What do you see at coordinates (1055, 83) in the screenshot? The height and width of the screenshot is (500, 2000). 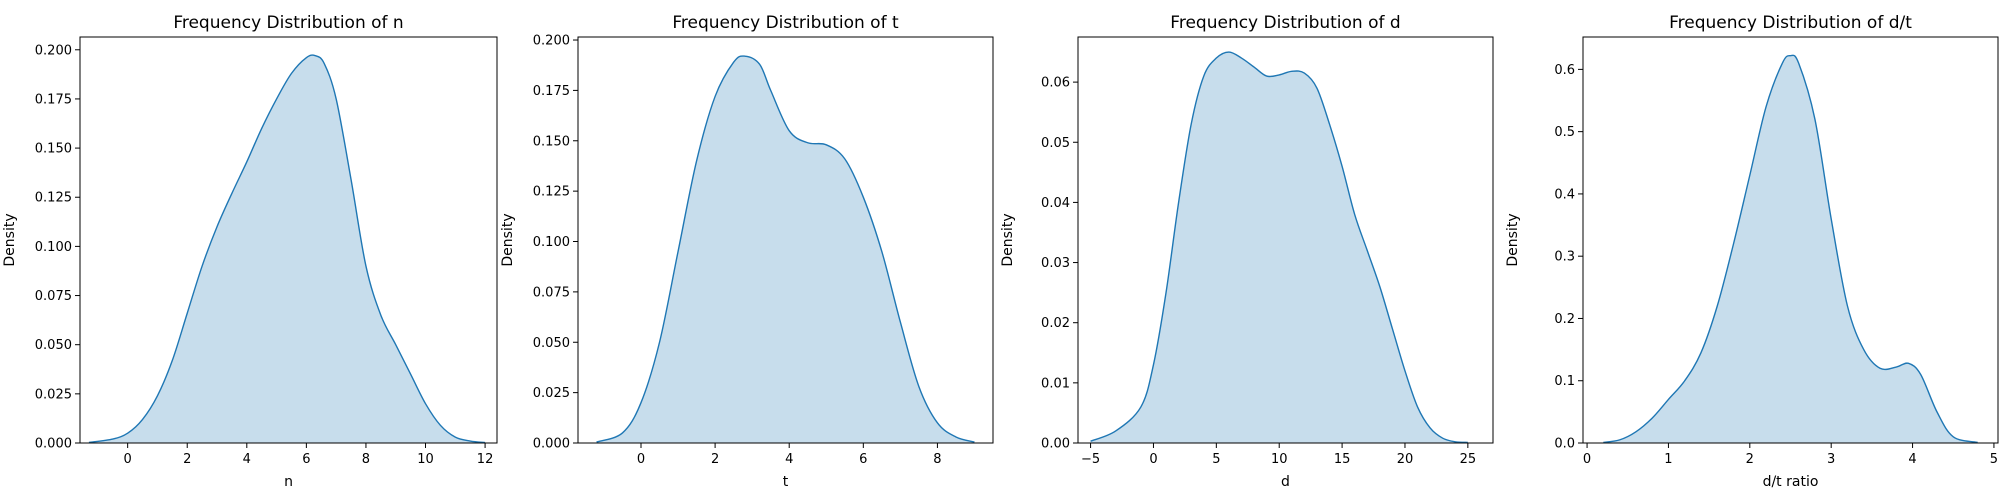 I see `y-tick-label: 0.06` at bounding box center [1055, 83].